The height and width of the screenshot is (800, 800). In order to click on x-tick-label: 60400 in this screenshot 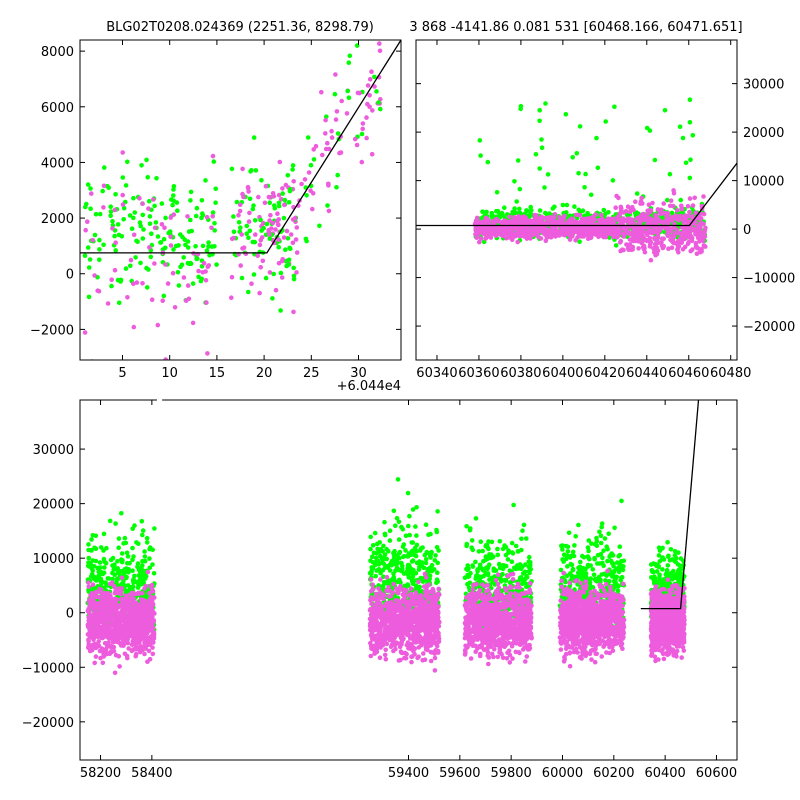, I will do `click(562, 373)`.